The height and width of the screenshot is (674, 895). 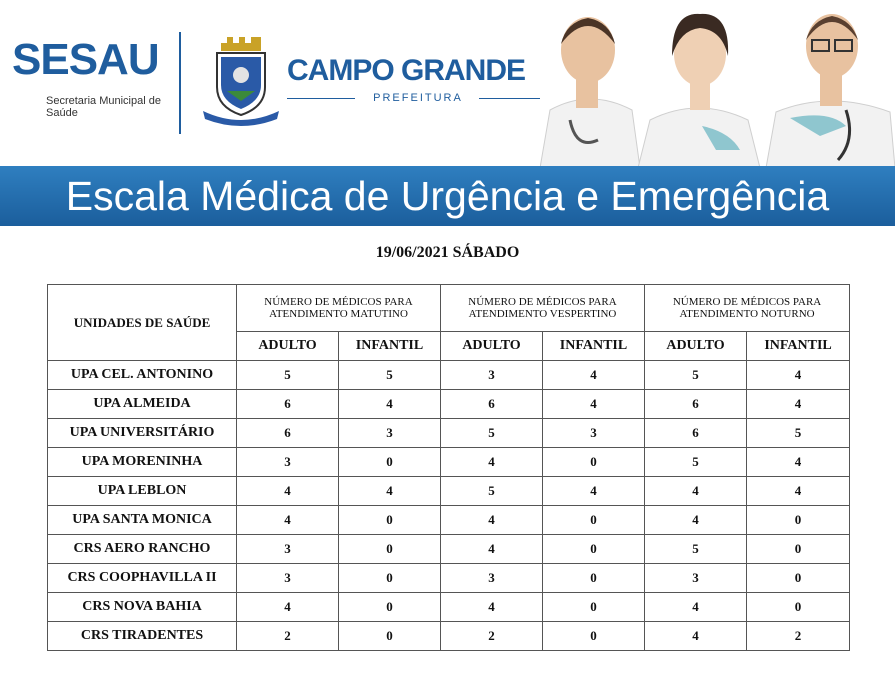 I want to click on table-row: UPA CEL. ANTONINO 5 5 3 4 5 4, so click(x=449, y=375).